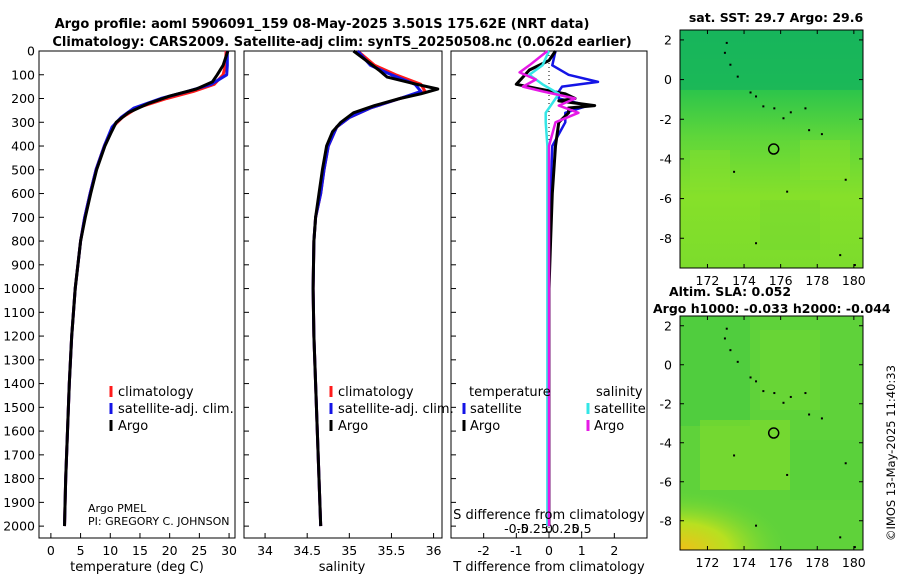  I want to click on x-tick-label: 36, so click(434, 550).